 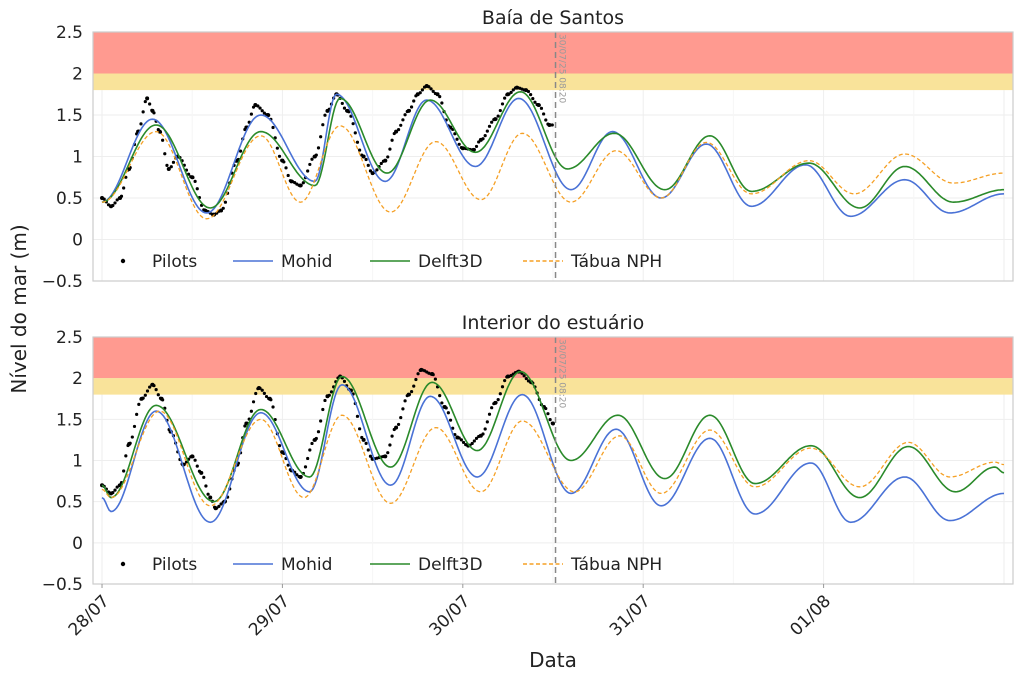 What do you see at coordinates (19, 308) in the screenshot?
I see `y-axis-label: Nível do mar (m)` at bounding box center [19, 308].